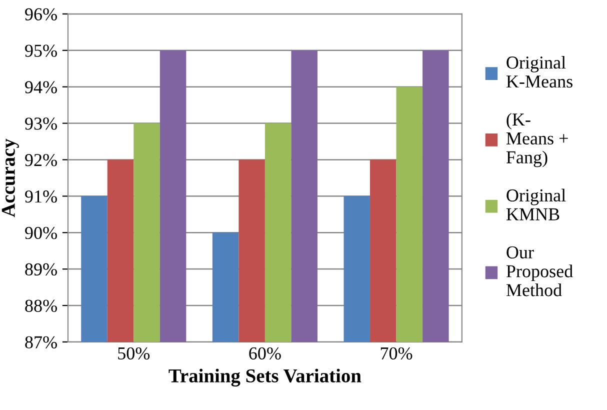 The height and width of the screenshot is (410, 607). I want to click on y-axis-title: Accuracy, so click(10, 178).